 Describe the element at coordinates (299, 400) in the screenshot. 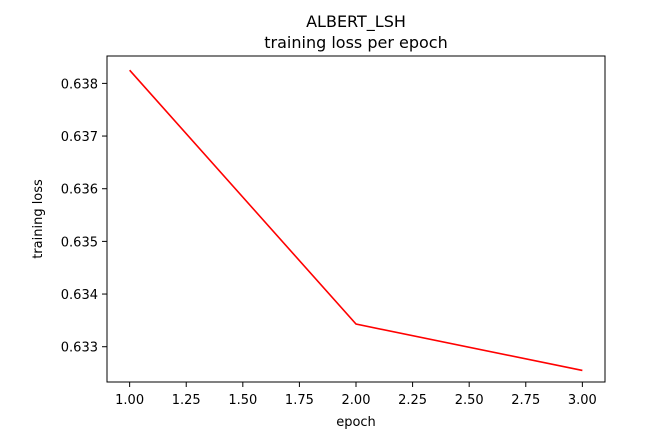

I see `x-tick-label: 1.75` at that location.